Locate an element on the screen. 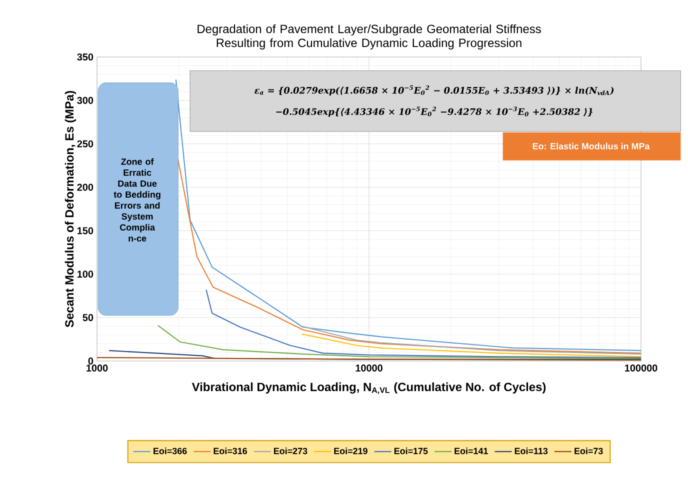  legend-label: Eoi=366 is located at coordinates (170, 451).